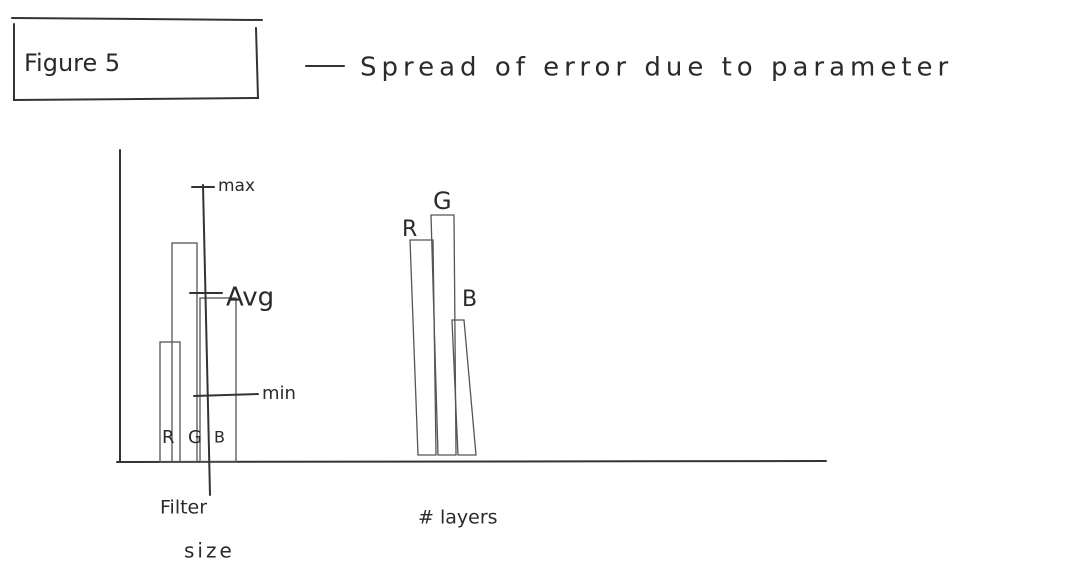 Image resolution: width=1073 pixels, height=573 pixels. What do you see at coordinates (250, 298) in the screenshot?
I see `avg-label: Avg` at bounding box center [250, 298].